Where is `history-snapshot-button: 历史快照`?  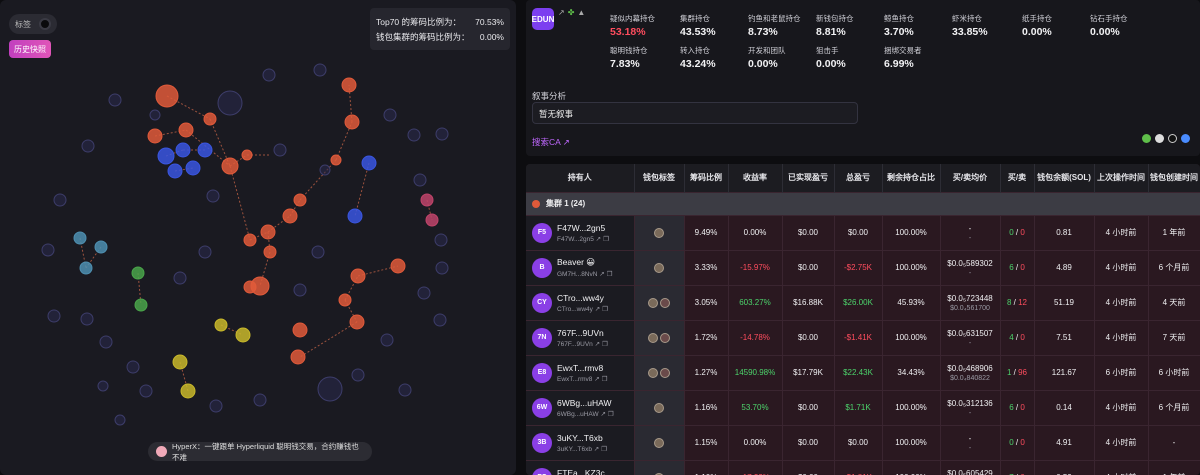 history-snapshot-button: 历史快照 is located at coordinates (30, 49).